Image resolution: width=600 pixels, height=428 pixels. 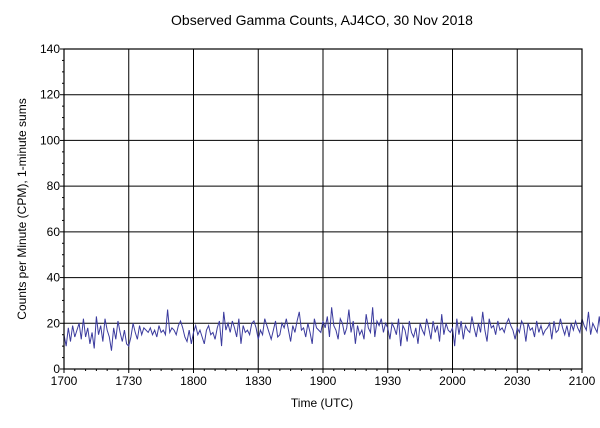 What do you see at coordinates (54, 232) in the screenshot?
I see `y-tick-label: 60` at bounding box center [54, 232].